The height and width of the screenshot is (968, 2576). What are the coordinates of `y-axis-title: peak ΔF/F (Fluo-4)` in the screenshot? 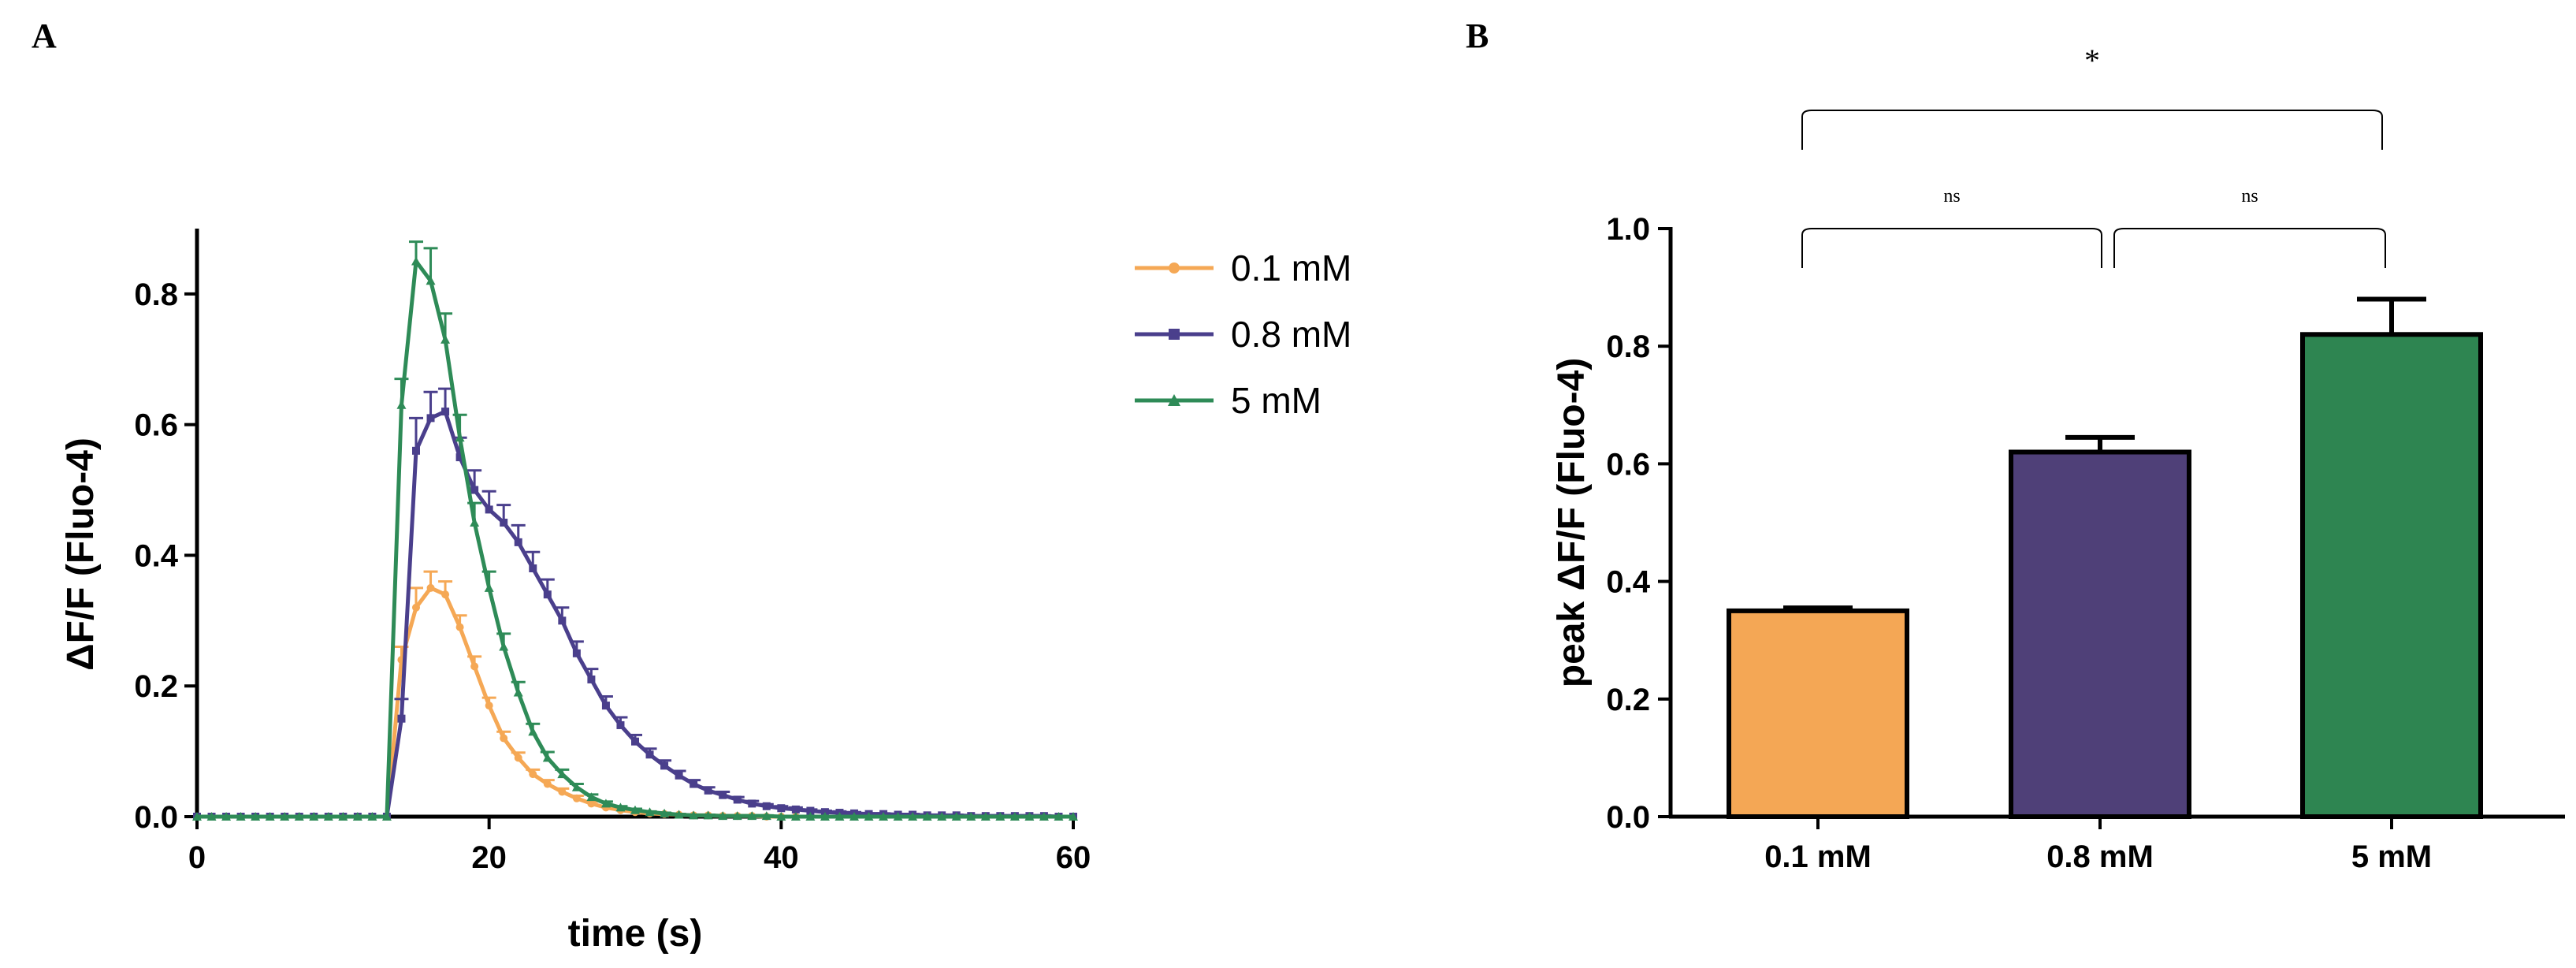 It's located at (1572, 523).